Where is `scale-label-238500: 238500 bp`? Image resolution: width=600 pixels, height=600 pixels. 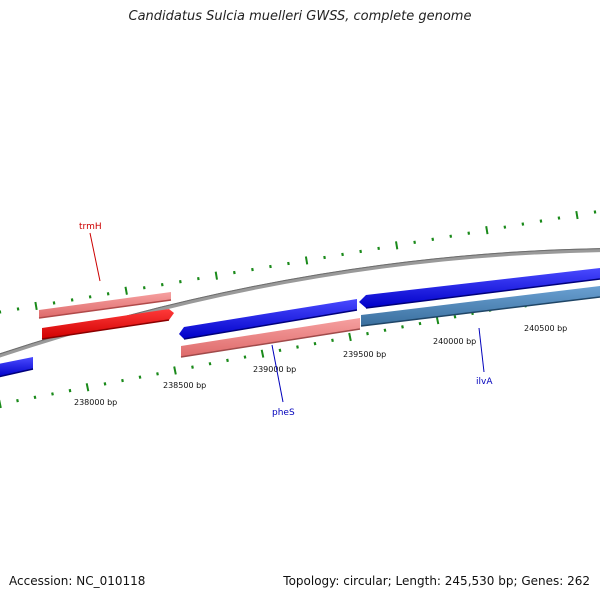 scale-label-238500: 238500 bp is located at coordinates (184, 385).